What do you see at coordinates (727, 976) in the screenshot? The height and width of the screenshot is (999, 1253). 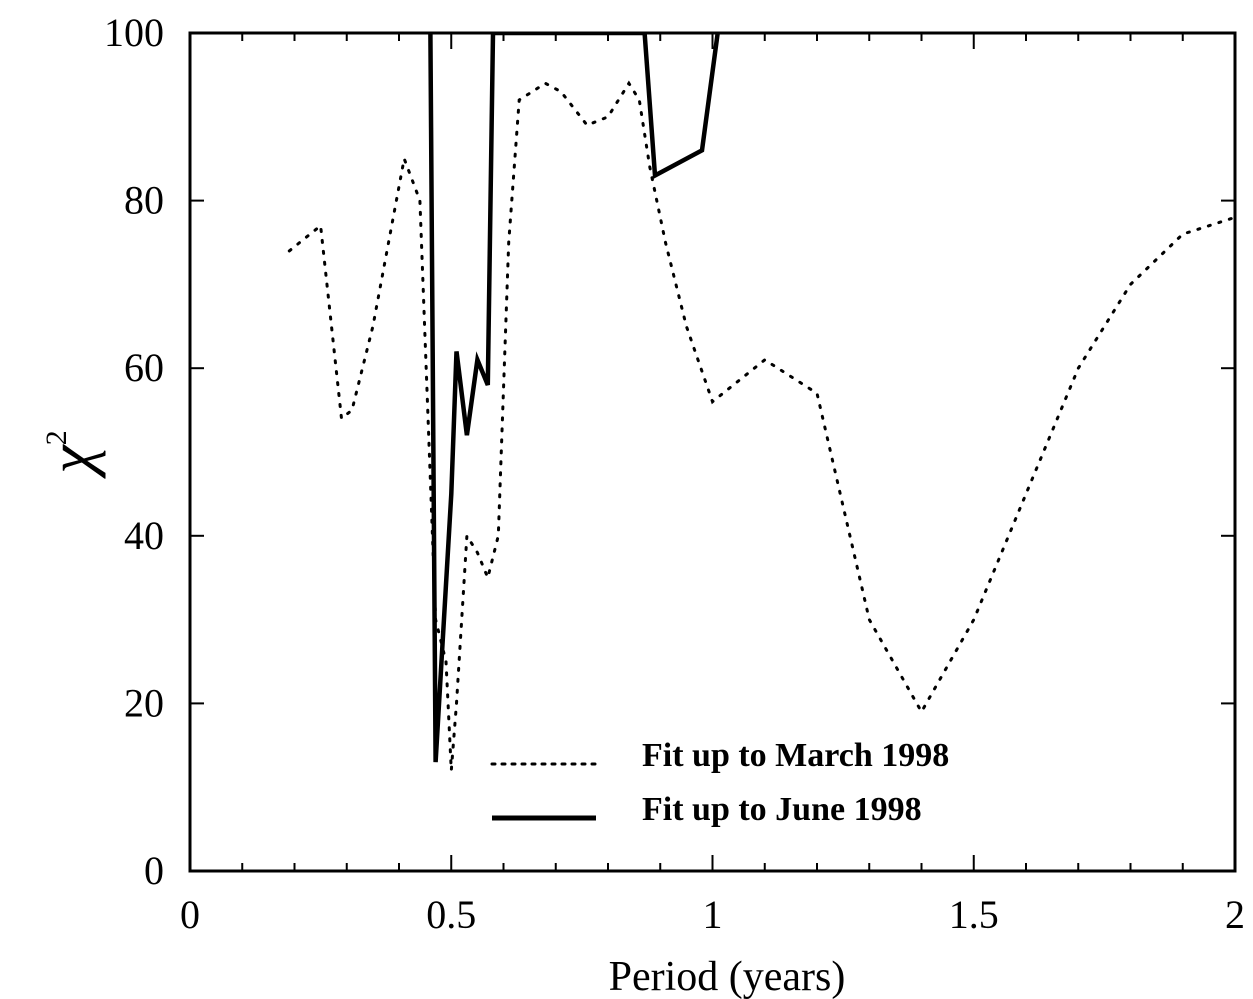 I see `x-axis-label: Period (years)` at bounding box center [727, 976].